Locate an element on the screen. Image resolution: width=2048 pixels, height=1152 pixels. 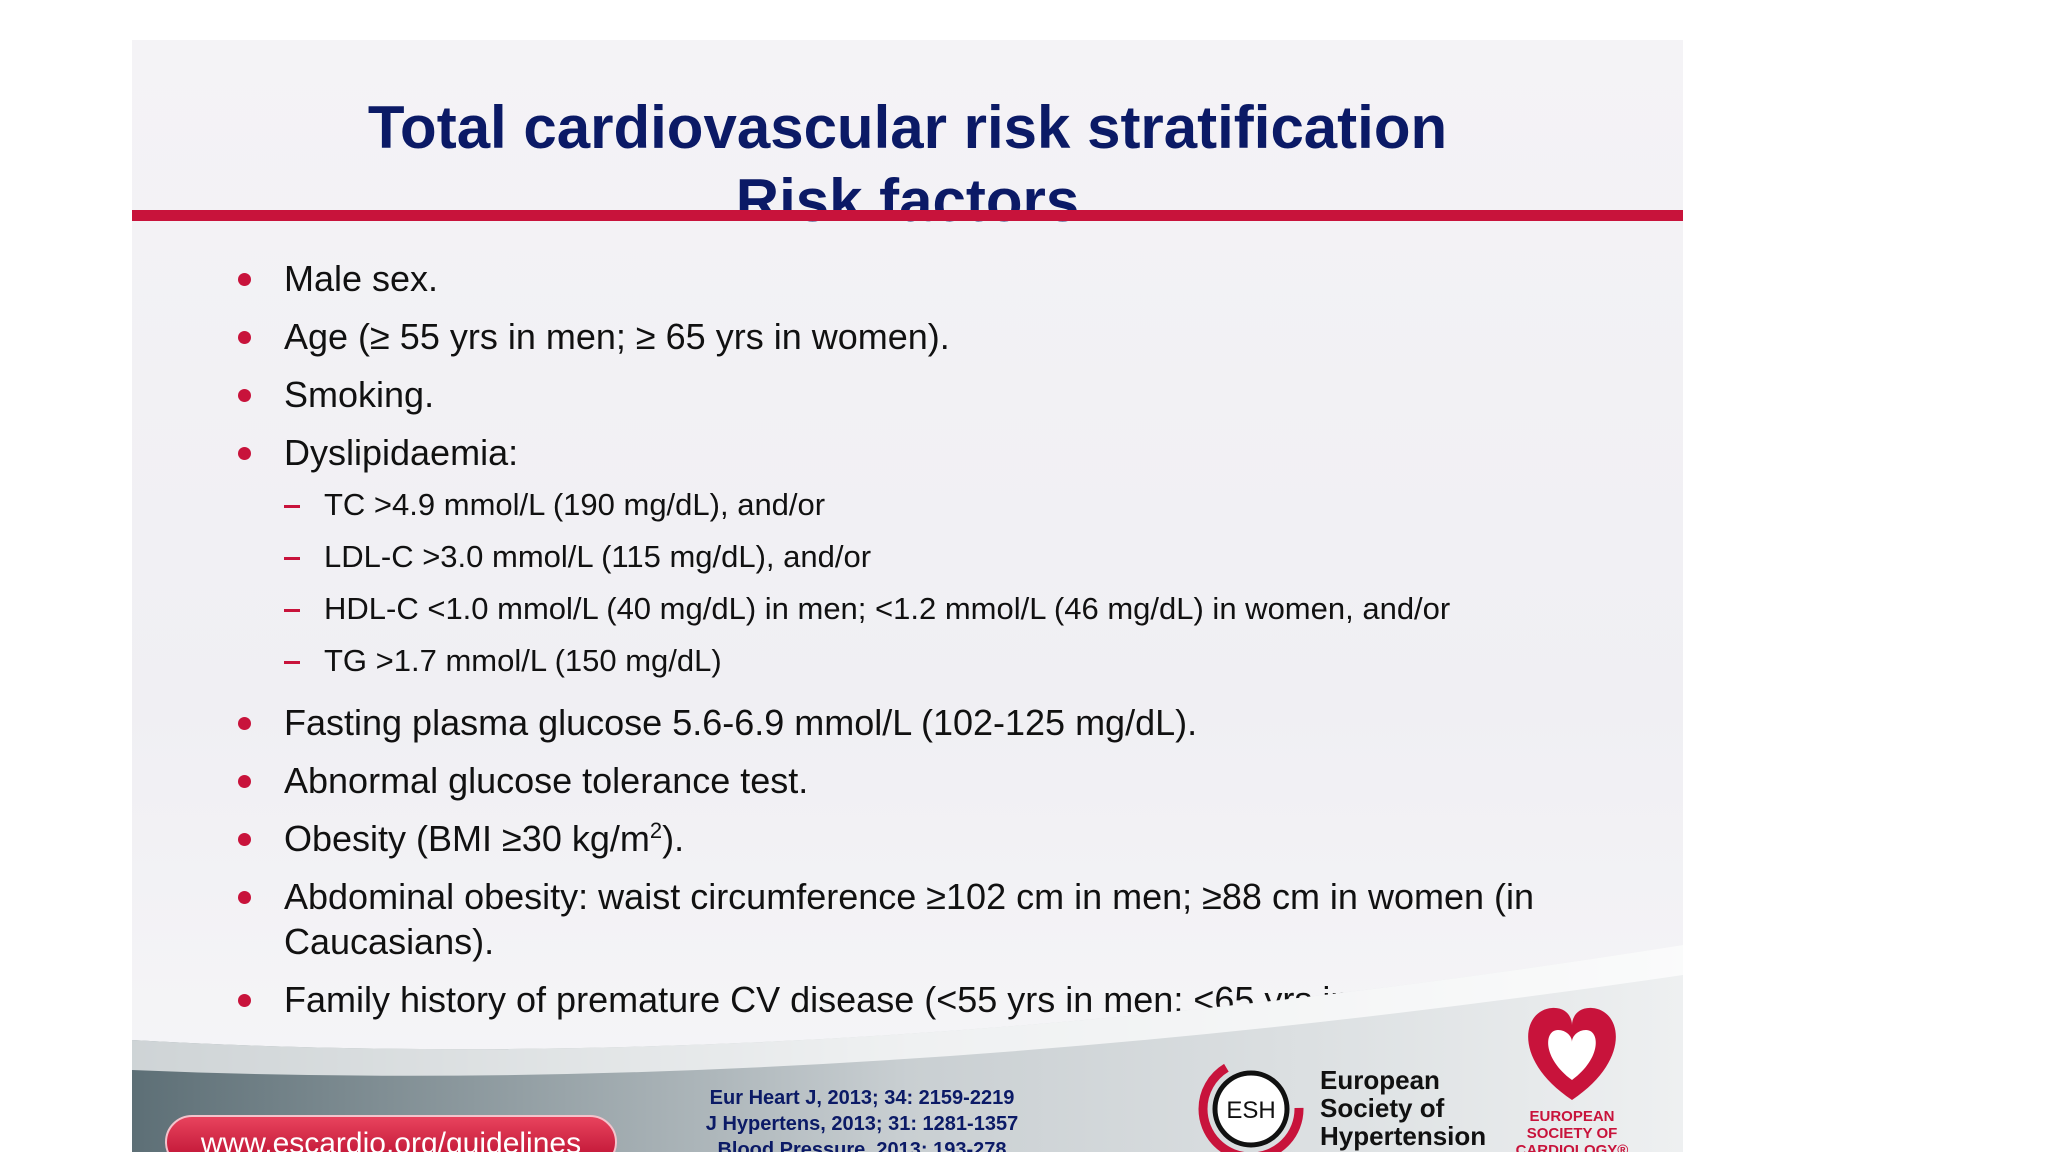
bullet: Obesity (BMI ≥30 kg/m2). is located at coordinates (918, 838).